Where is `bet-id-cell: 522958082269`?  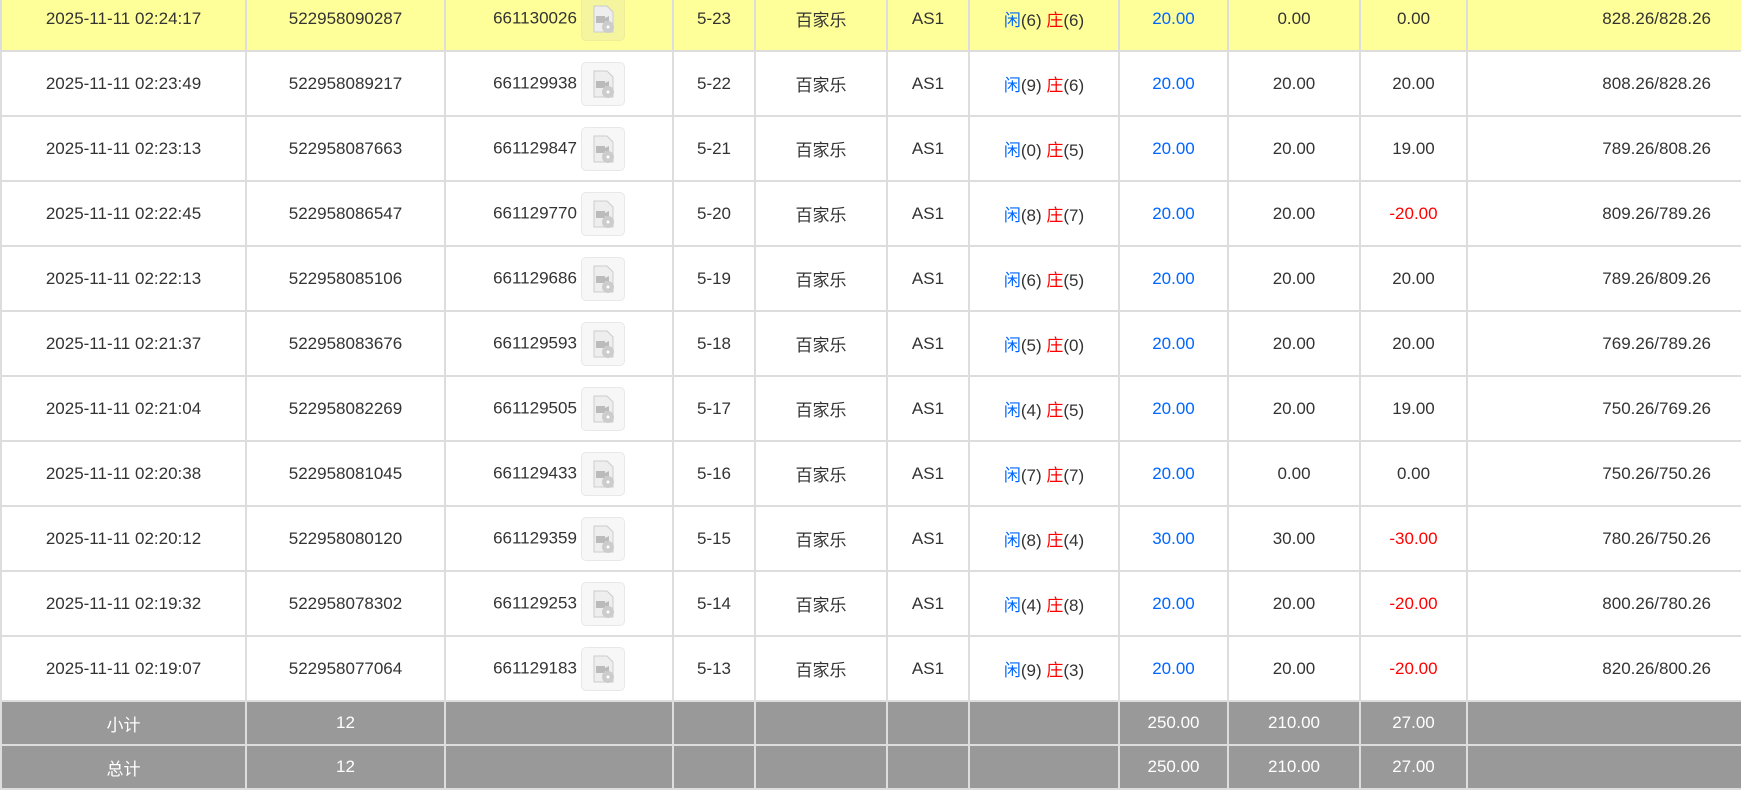 bet-id-cell: 522958082269 is located at coordinates (345, 408).